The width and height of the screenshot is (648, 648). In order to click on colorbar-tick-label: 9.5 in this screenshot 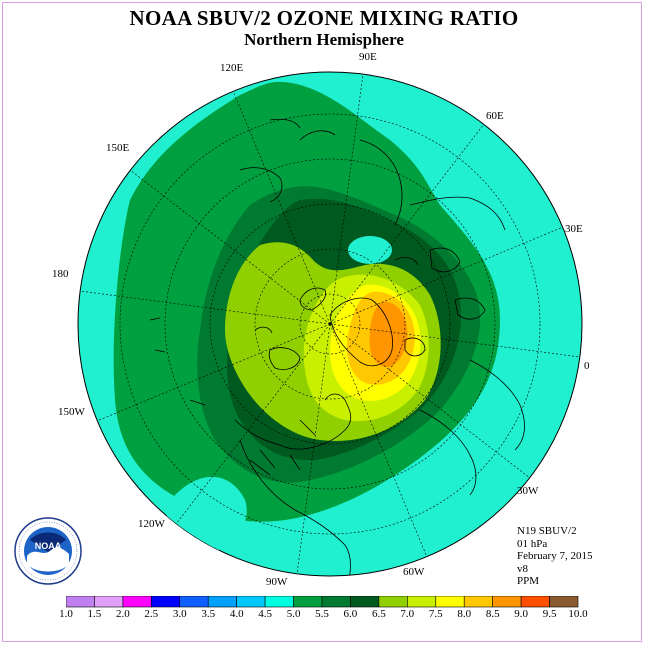, I will do `click(549, 614)`.